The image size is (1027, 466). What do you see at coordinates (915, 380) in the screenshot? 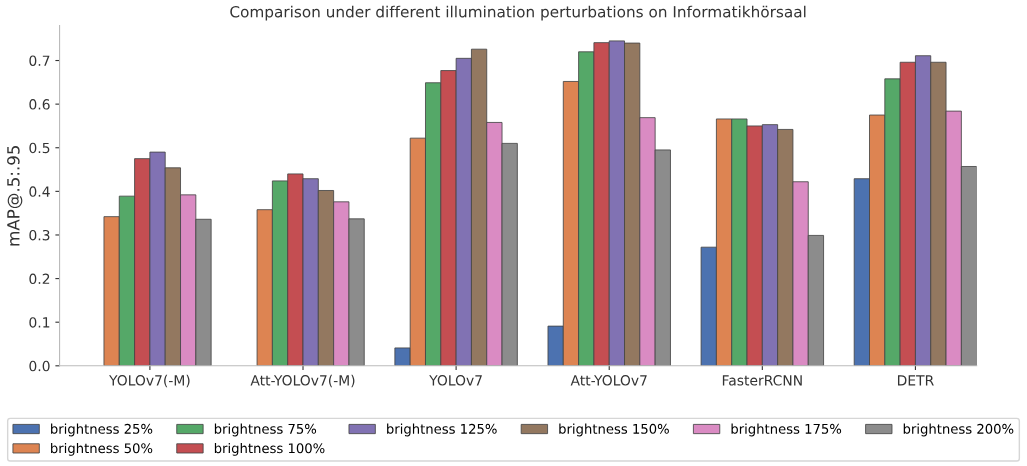
I see `x-tick-label: DETR` at bounding box center [915, 380].